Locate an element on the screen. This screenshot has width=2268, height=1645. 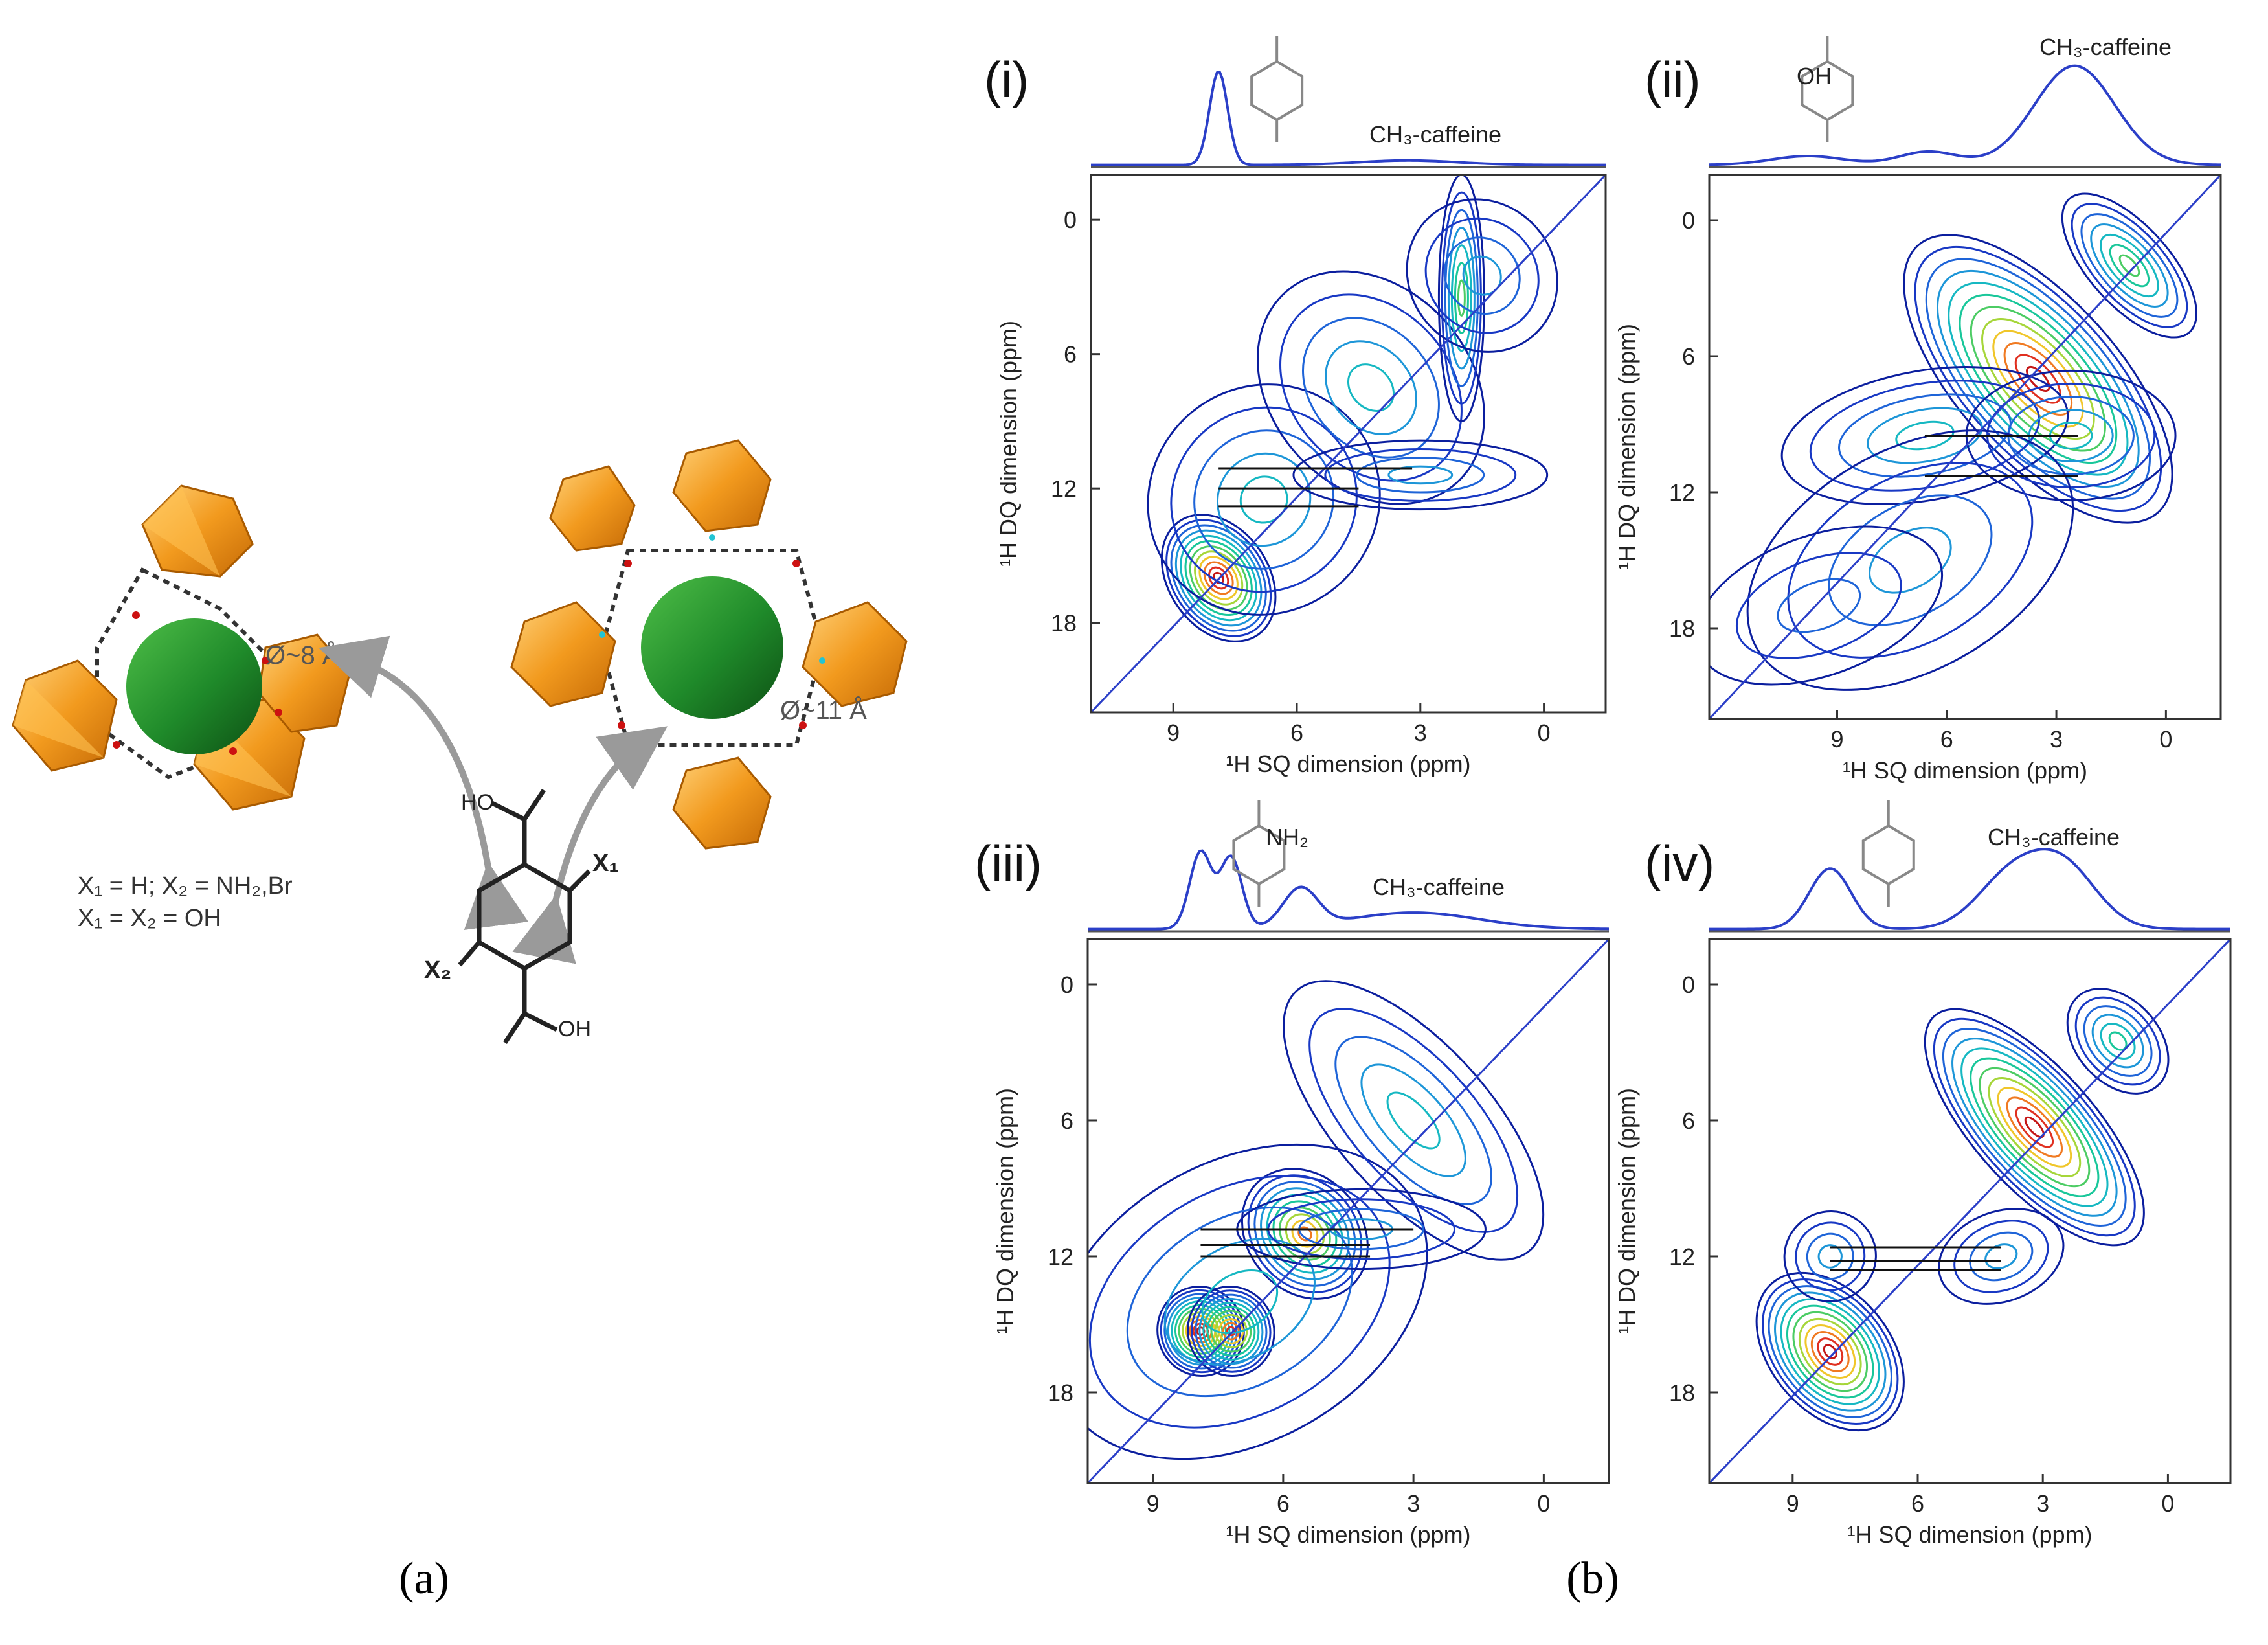
panel-a-caption: (a) is located at coordinates (424, 1579).